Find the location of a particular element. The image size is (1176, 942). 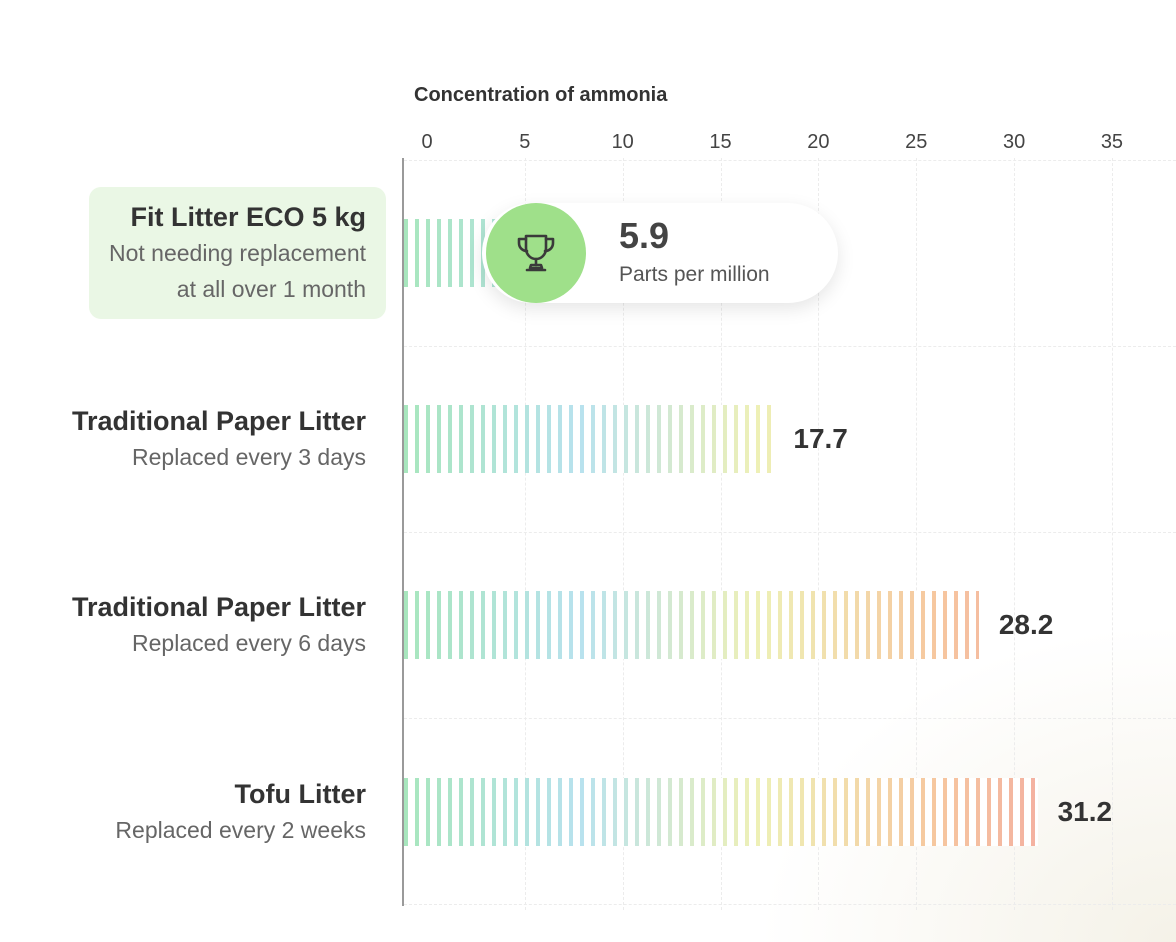

y-axis-line is located at coordinates (403, 532).